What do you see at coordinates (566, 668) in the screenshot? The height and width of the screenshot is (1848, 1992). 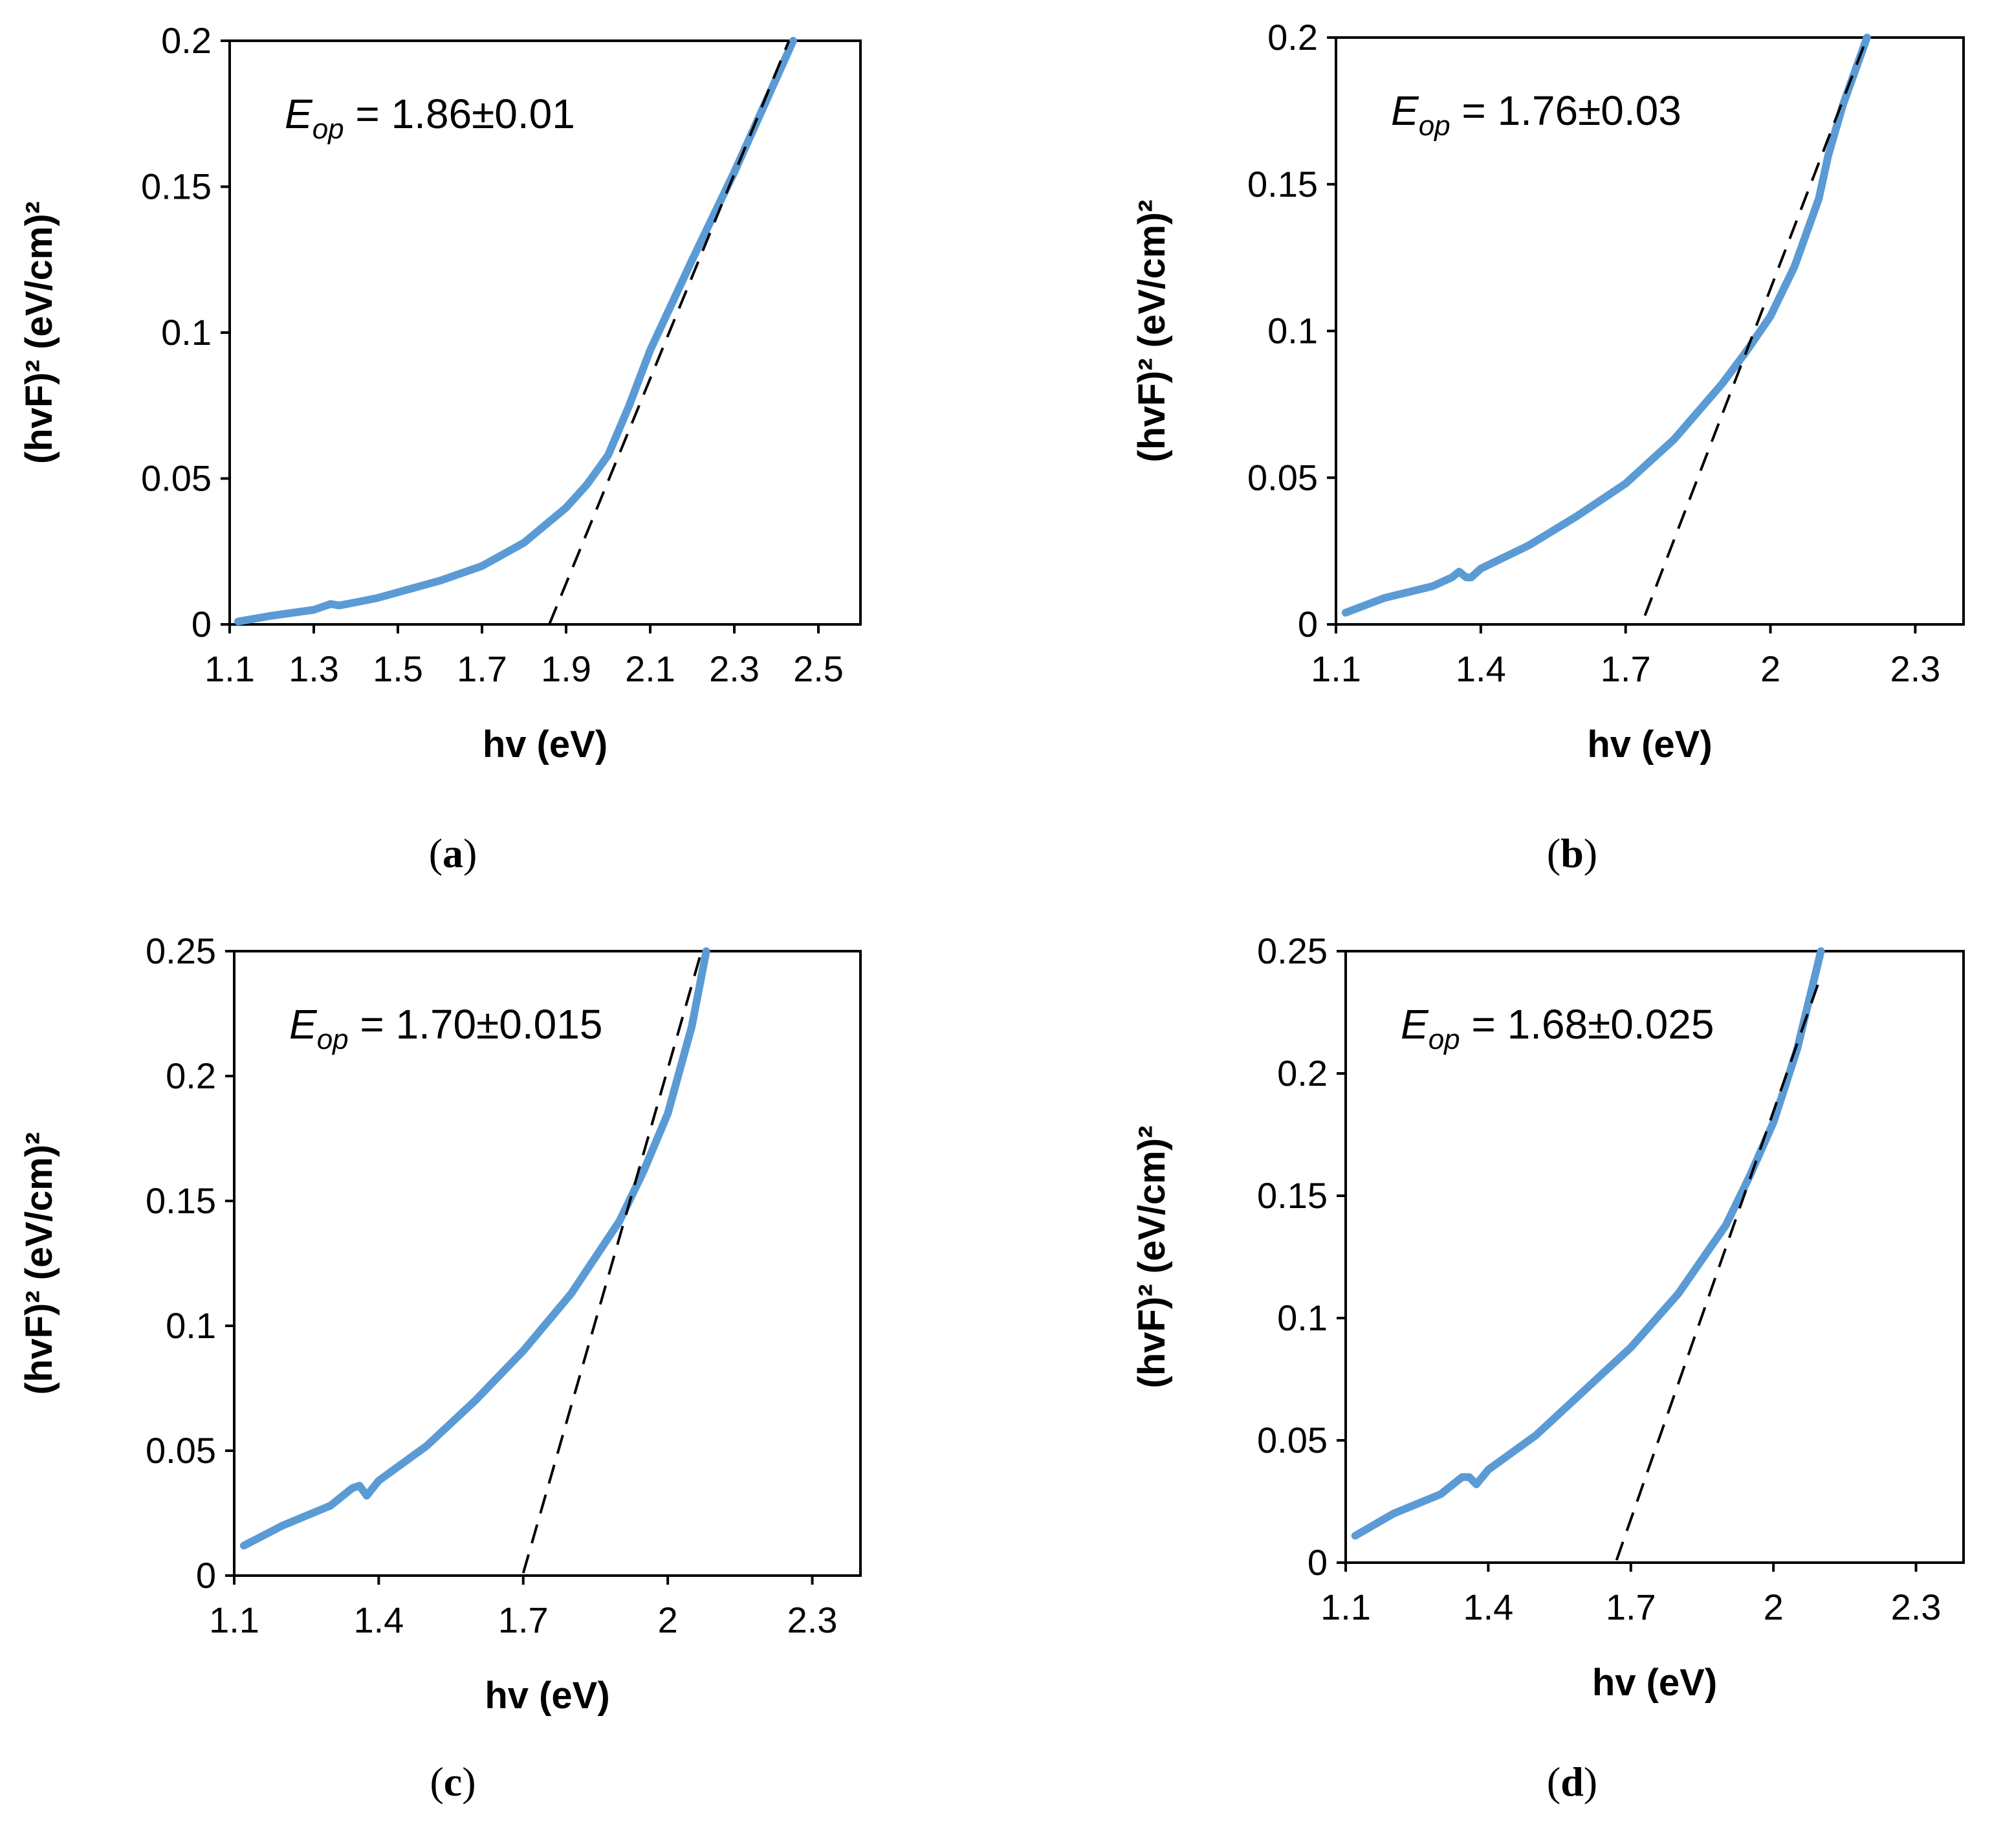 I see `x-tick-label: 1.9` at bounding box center [566, 668].